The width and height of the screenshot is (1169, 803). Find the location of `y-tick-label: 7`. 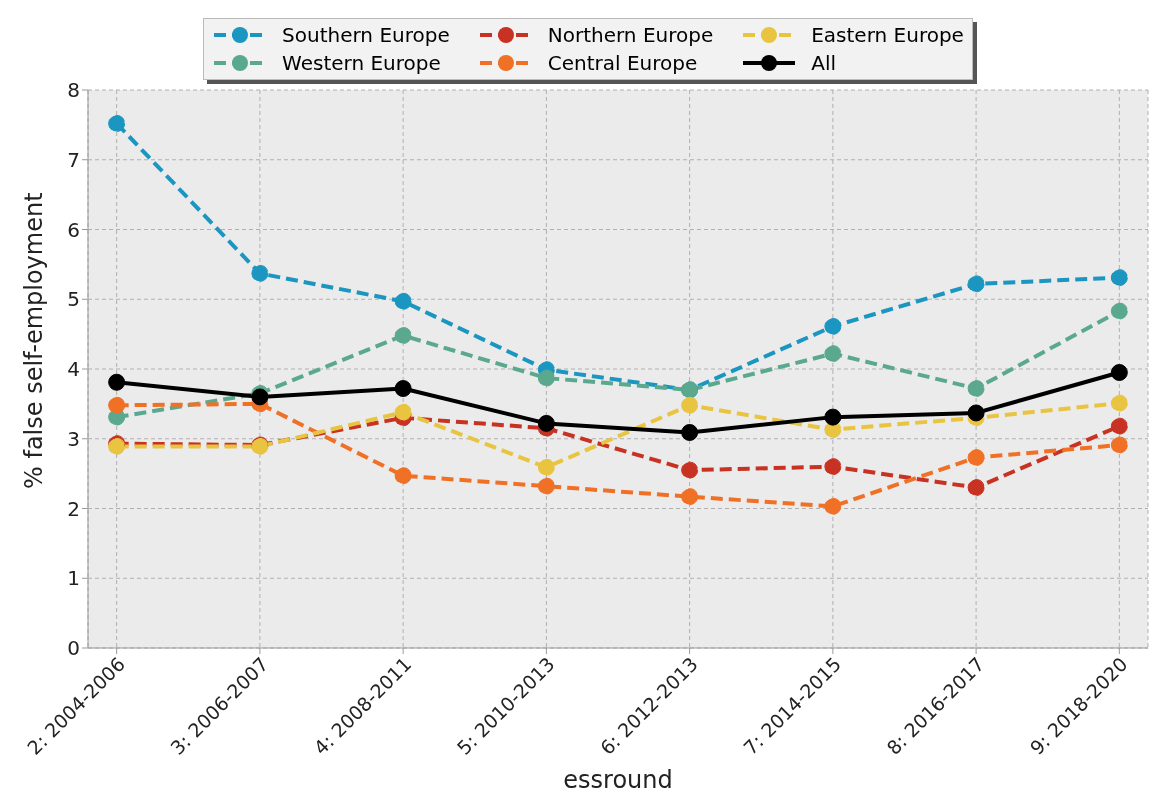

y-tick-label: 7 is located at coordinates (73, 159).